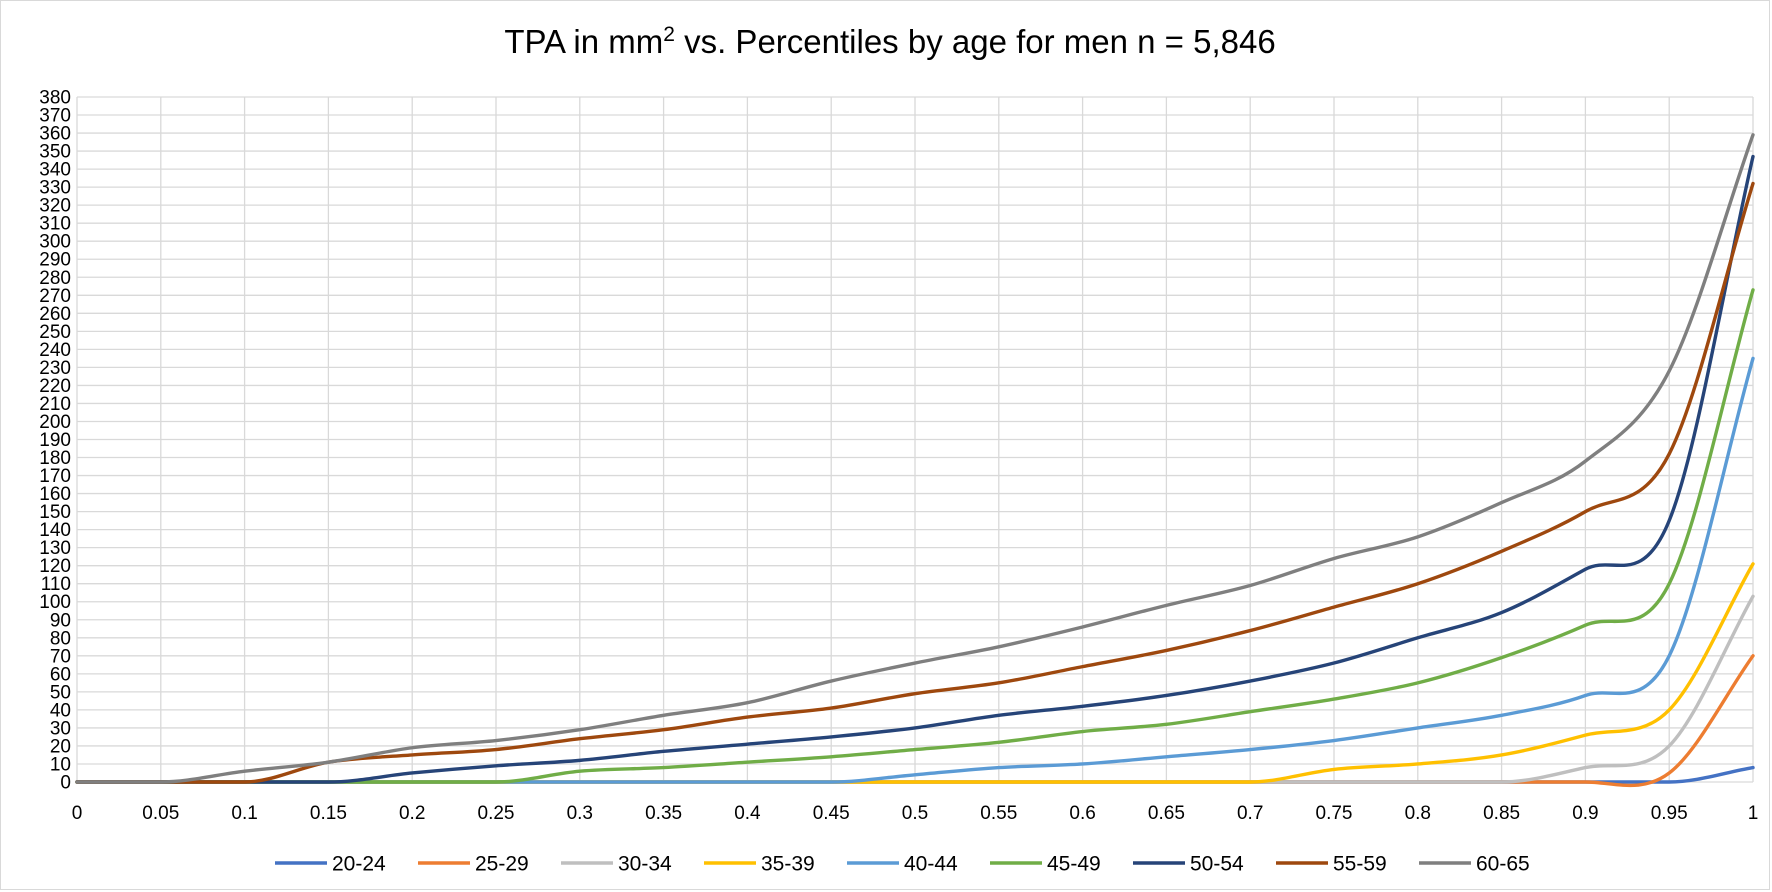  I want to click on legend-label: 30-34, so click(645, 864).